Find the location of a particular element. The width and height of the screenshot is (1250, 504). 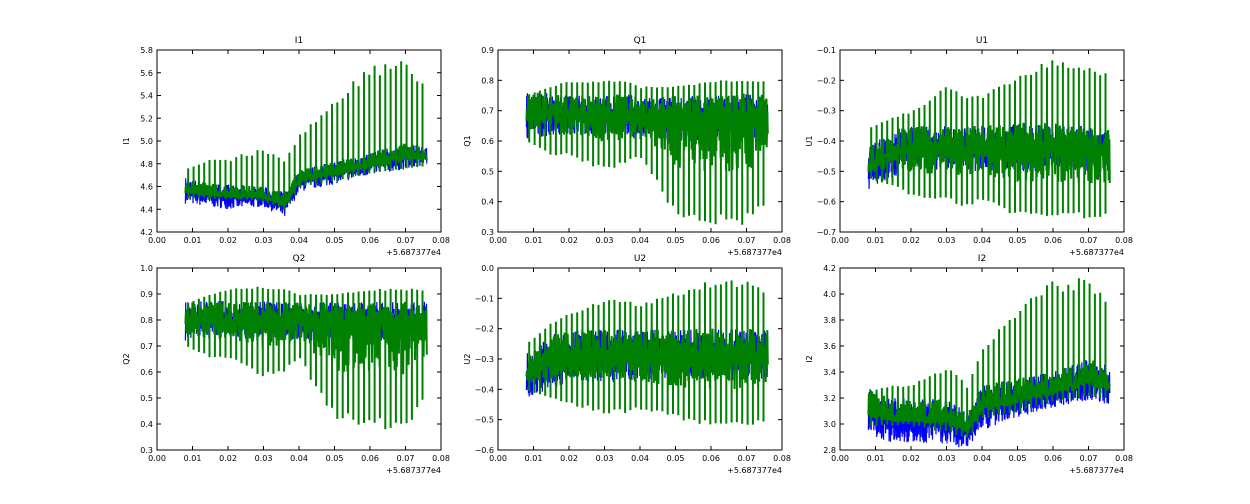

y-tick-label: 0.9 is located at coordinates (487, 50).